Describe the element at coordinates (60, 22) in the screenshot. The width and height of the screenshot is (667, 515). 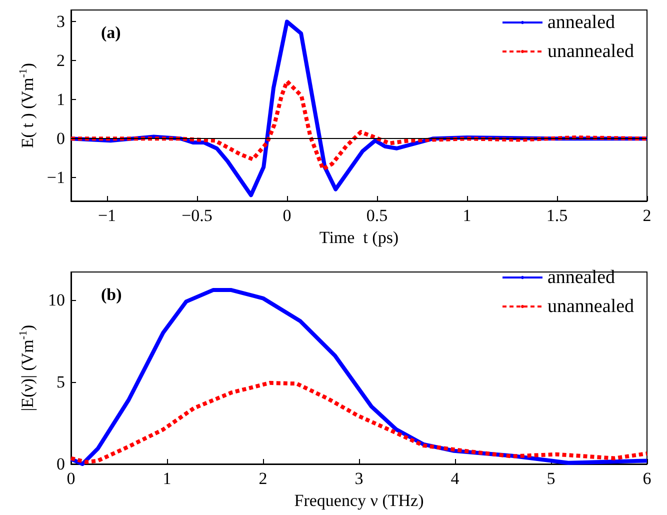
I see `y-tick-label: 3` at that location.